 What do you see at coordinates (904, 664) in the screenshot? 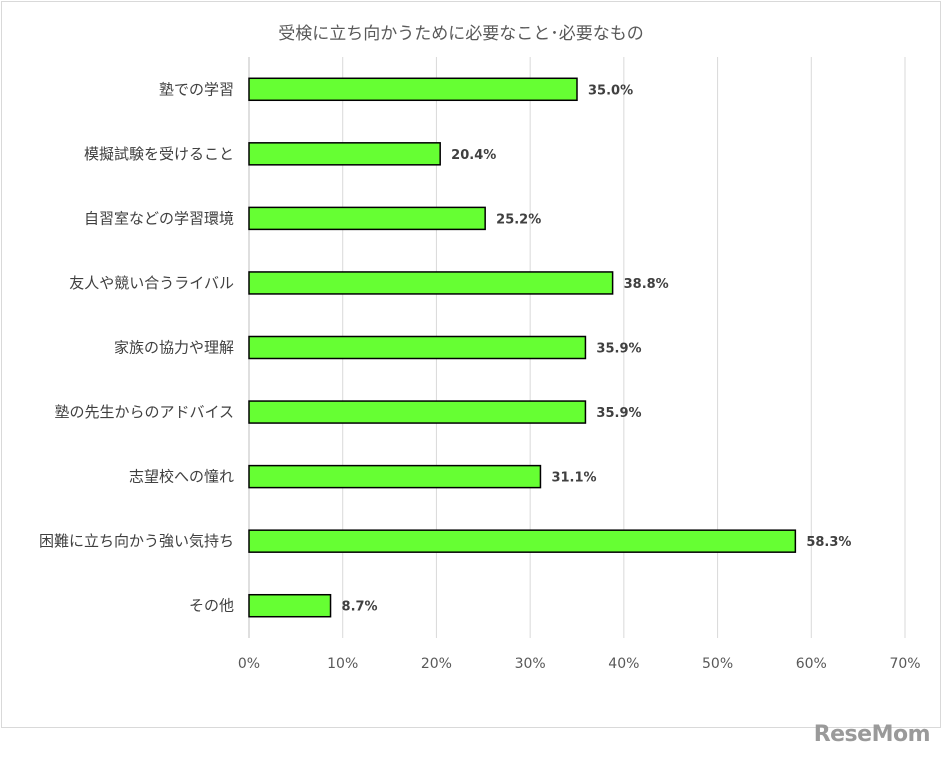
I see `x-tick-label: 70%` at bounding box center [904, 664].